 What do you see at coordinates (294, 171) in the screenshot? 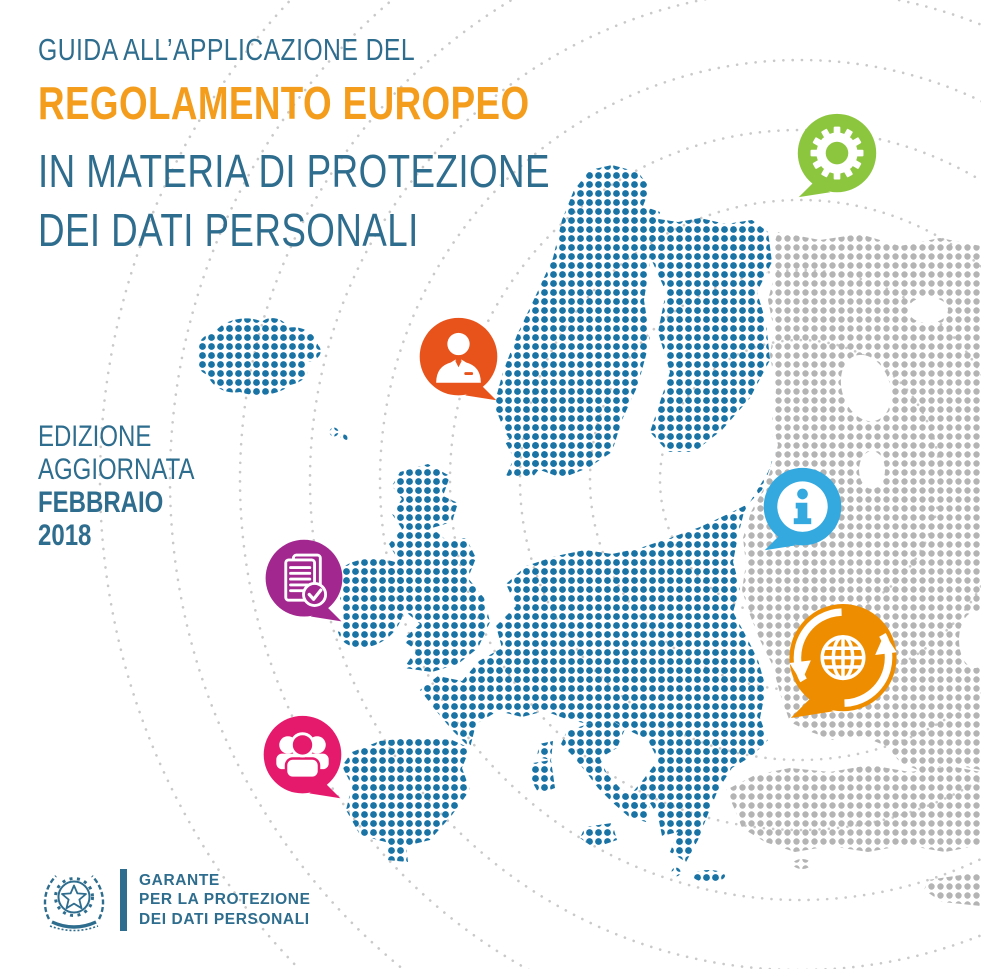
I see `title-line-3: IN MATERIA DI PROTEZIONE` at bounding box center [294, 171].